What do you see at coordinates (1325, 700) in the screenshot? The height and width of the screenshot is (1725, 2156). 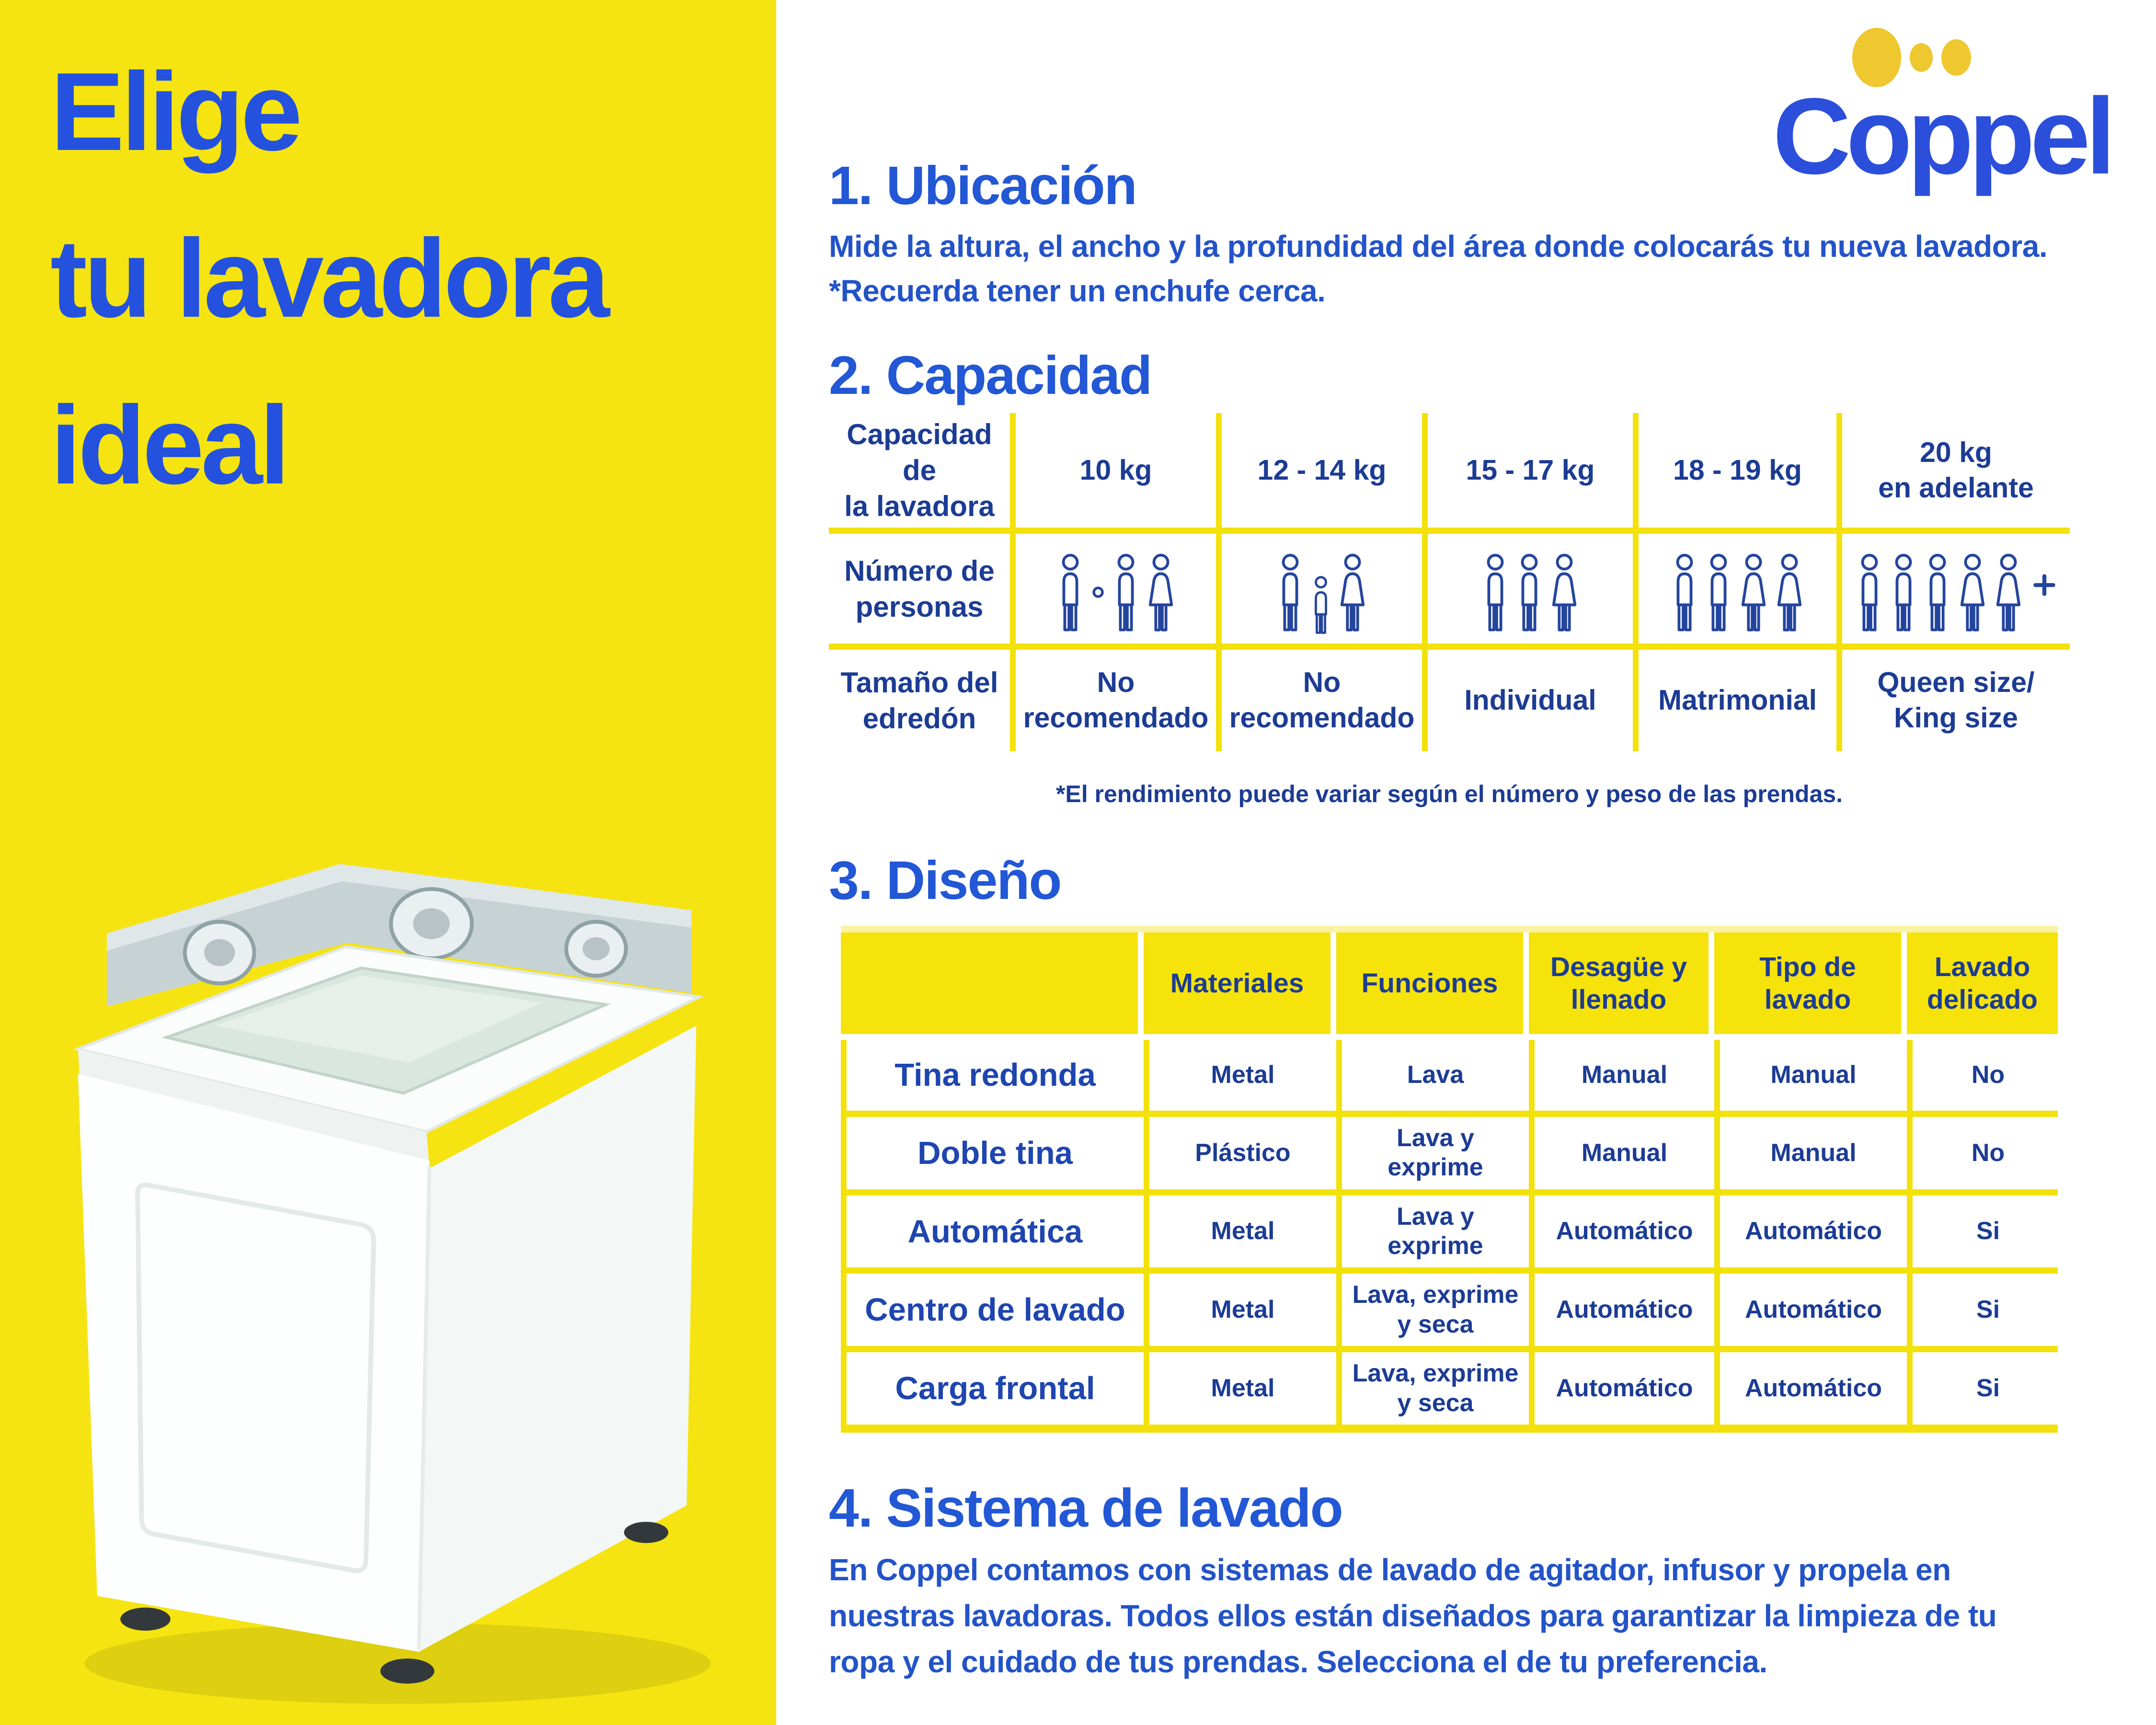 I see `comforter-cell-12-14kg: No recomendado` at bounding box center [1325, 700].